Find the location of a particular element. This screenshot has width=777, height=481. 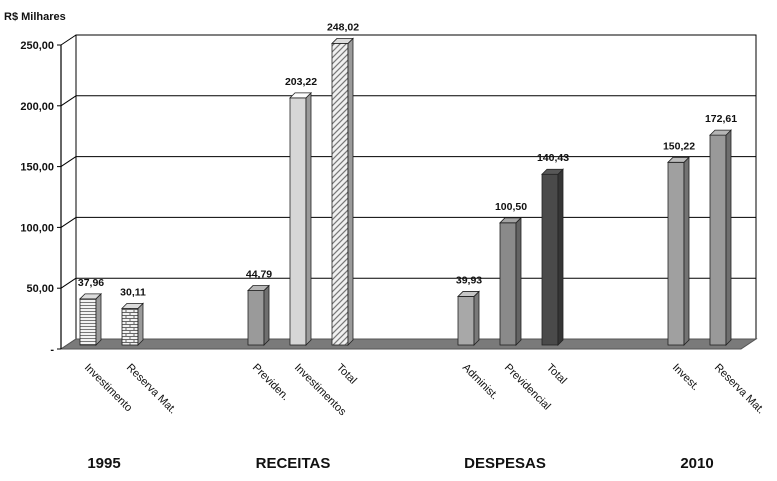

data-label: 203,22 is located at coordinates (301, 82).